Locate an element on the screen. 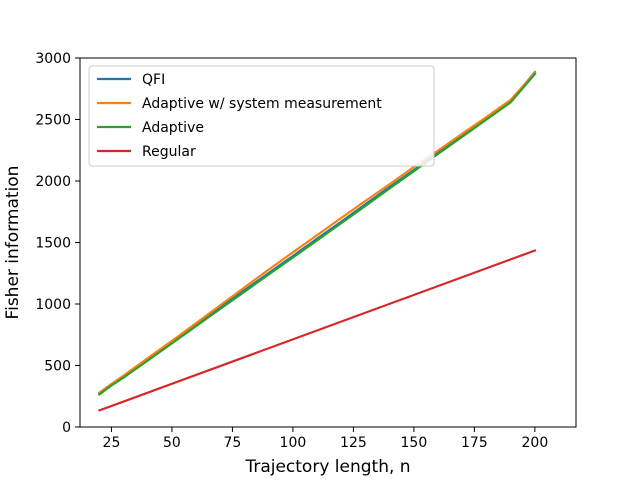  y-axis-label: Fisher information is located at coordinates (13, 243).